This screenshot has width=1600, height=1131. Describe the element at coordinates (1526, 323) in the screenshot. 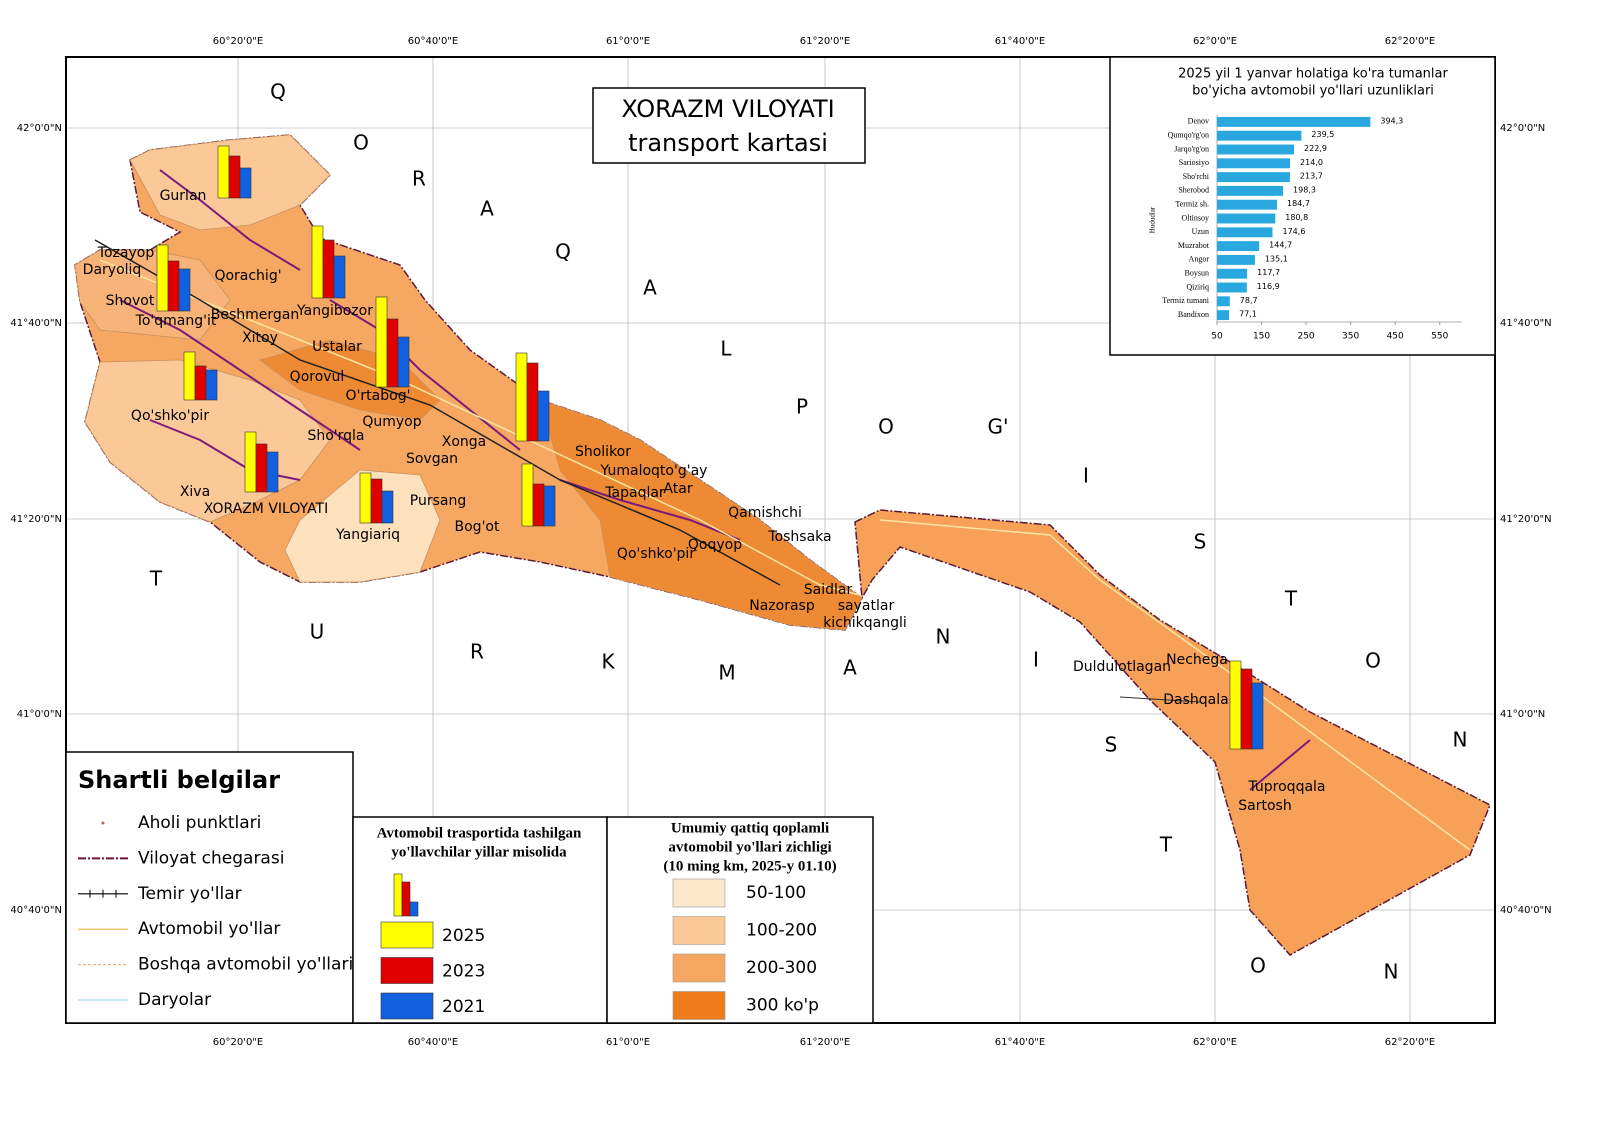

I see `lat-label: 41°40'0"N` at that location.